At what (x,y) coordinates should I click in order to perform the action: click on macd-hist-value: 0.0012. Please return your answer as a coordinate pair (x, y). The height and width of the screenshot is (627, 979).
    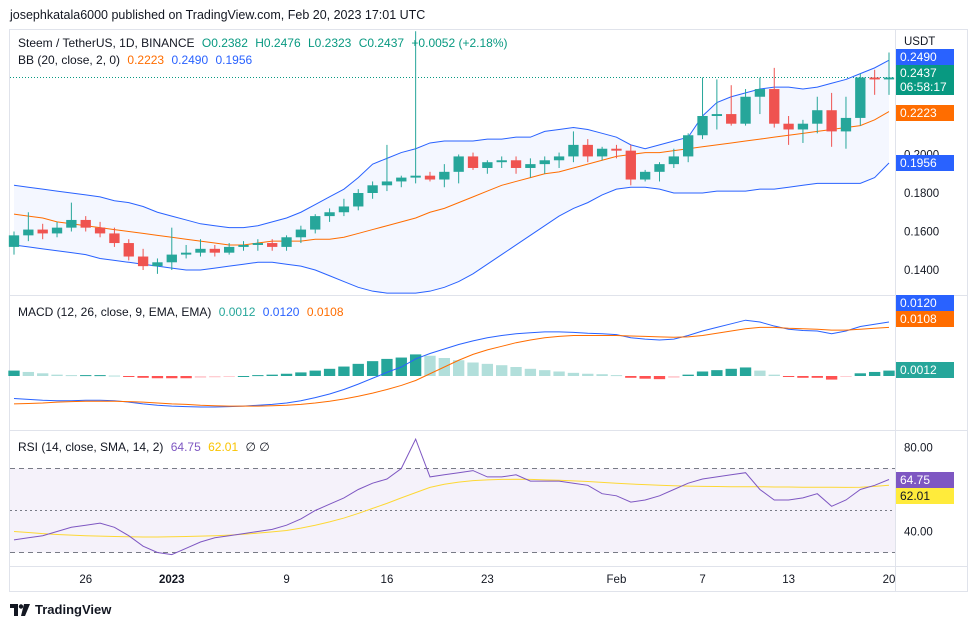
    Looking at the image, I should click on (237, 312).